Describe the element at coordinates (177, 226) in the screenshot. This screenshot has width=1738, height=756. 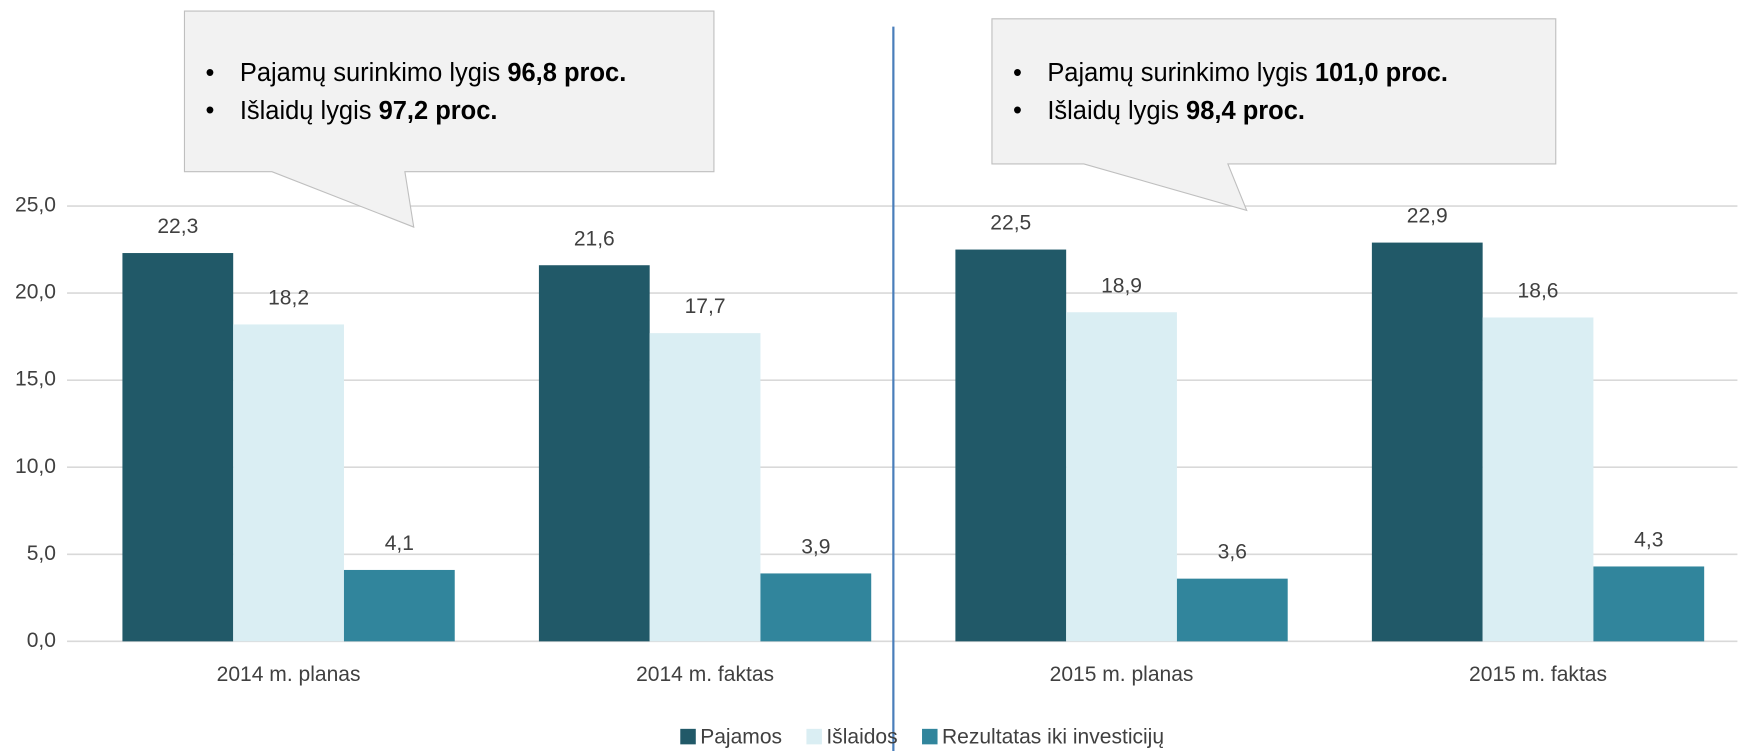
I see `value-label: 22,3` at that location.